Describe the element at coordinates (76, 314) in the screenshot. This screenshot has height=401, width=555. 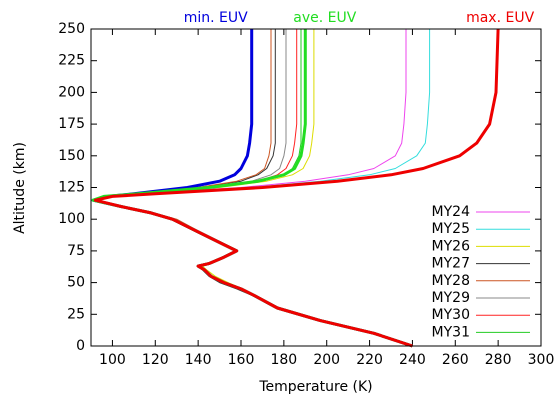
I see `y-tick-label: 25` at that location.